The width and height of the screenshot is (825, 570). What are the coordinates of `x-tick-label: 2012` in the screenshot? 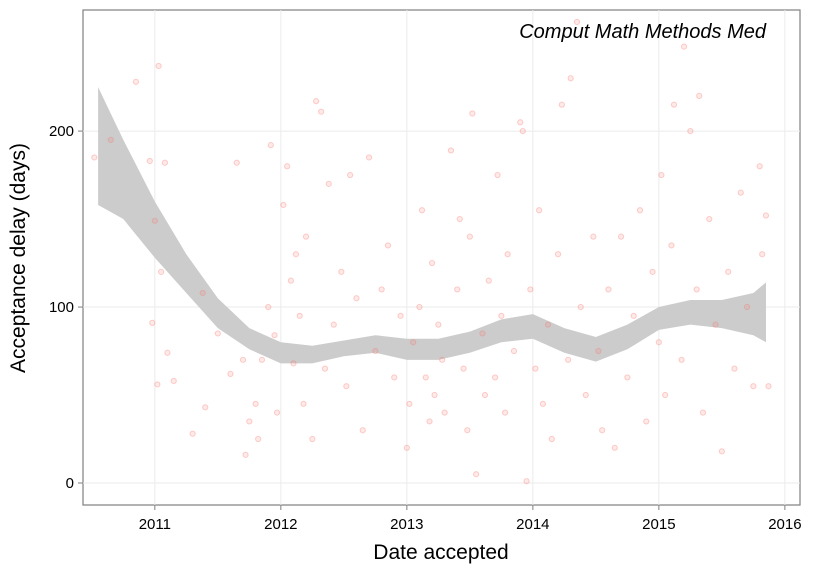 It's located at (280, 524).